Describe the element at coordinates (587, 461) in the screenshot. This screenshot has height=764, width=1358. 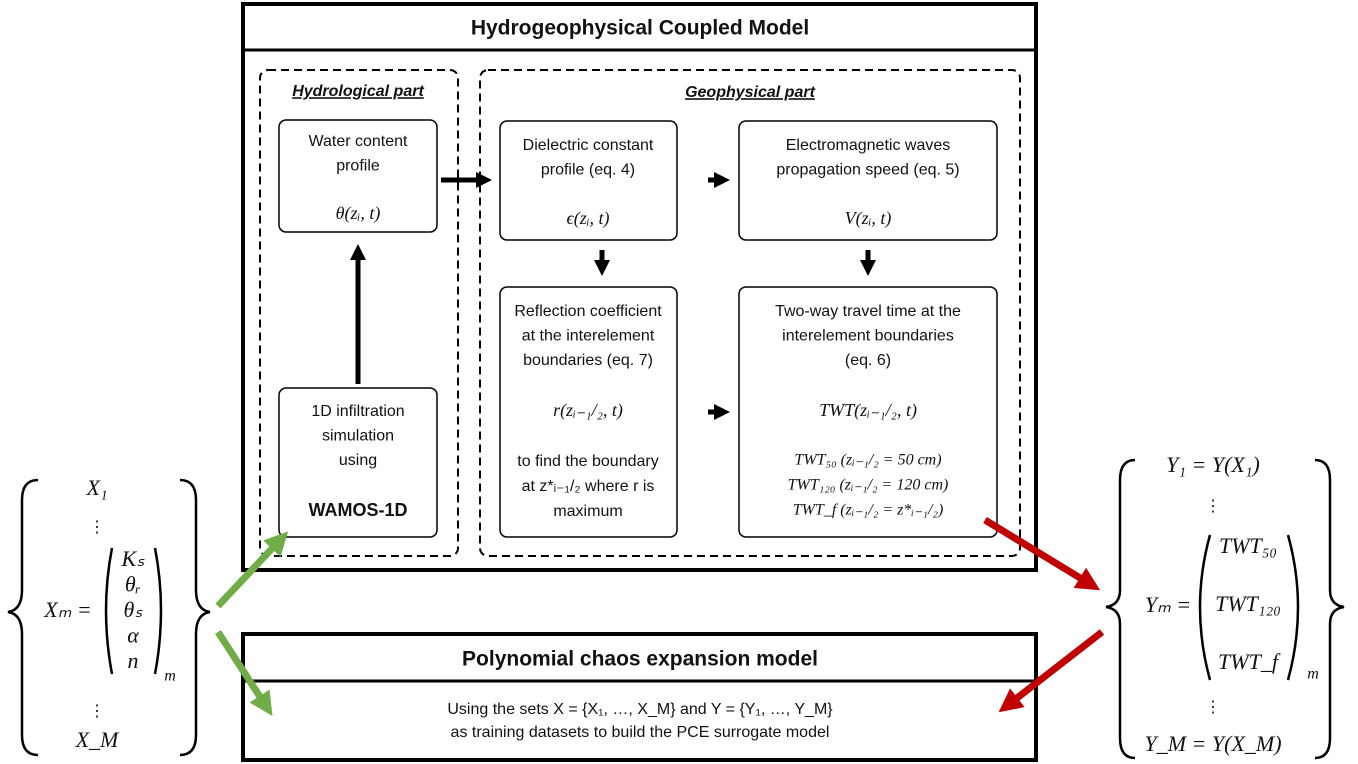
I see `node-note: to find the boundary` at that location.